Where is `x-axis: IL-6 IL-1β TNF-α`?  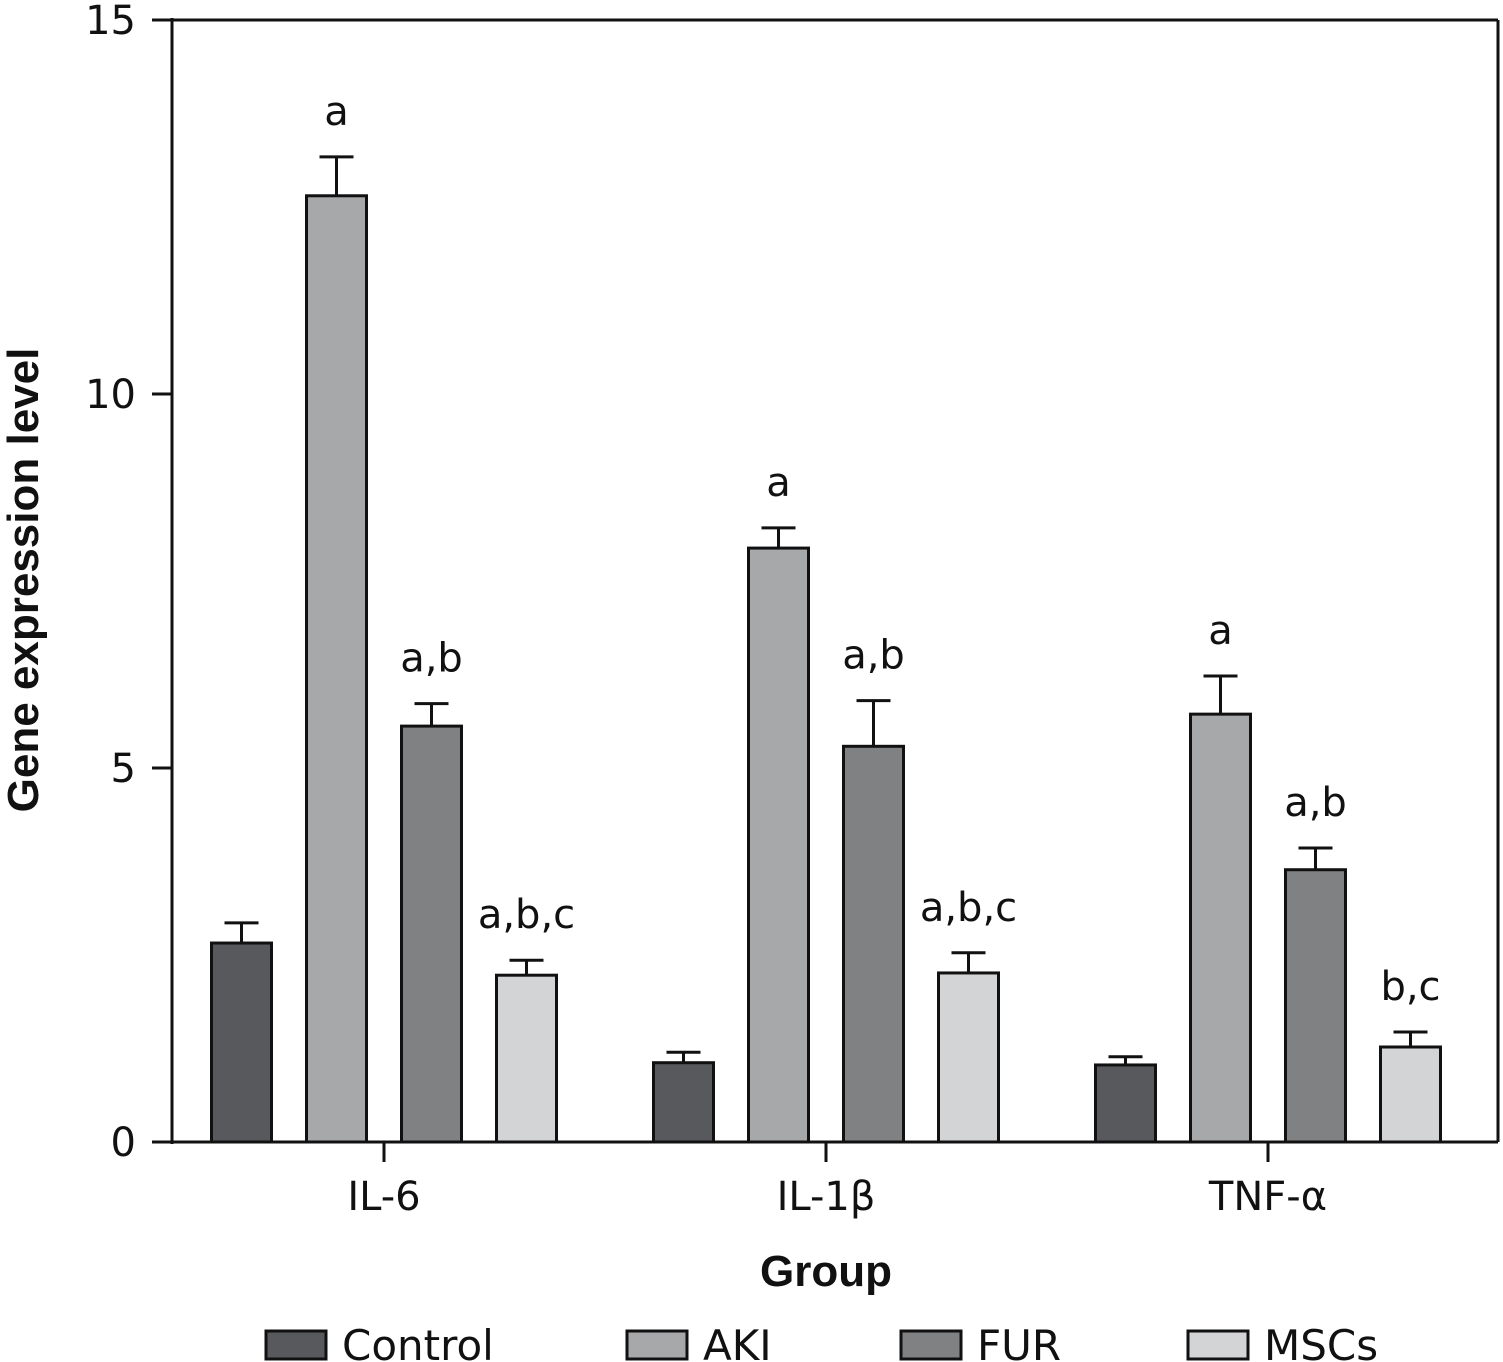 x-axis: IL-6 IL-1β TNF-α is located at coordinates (835, 1180).